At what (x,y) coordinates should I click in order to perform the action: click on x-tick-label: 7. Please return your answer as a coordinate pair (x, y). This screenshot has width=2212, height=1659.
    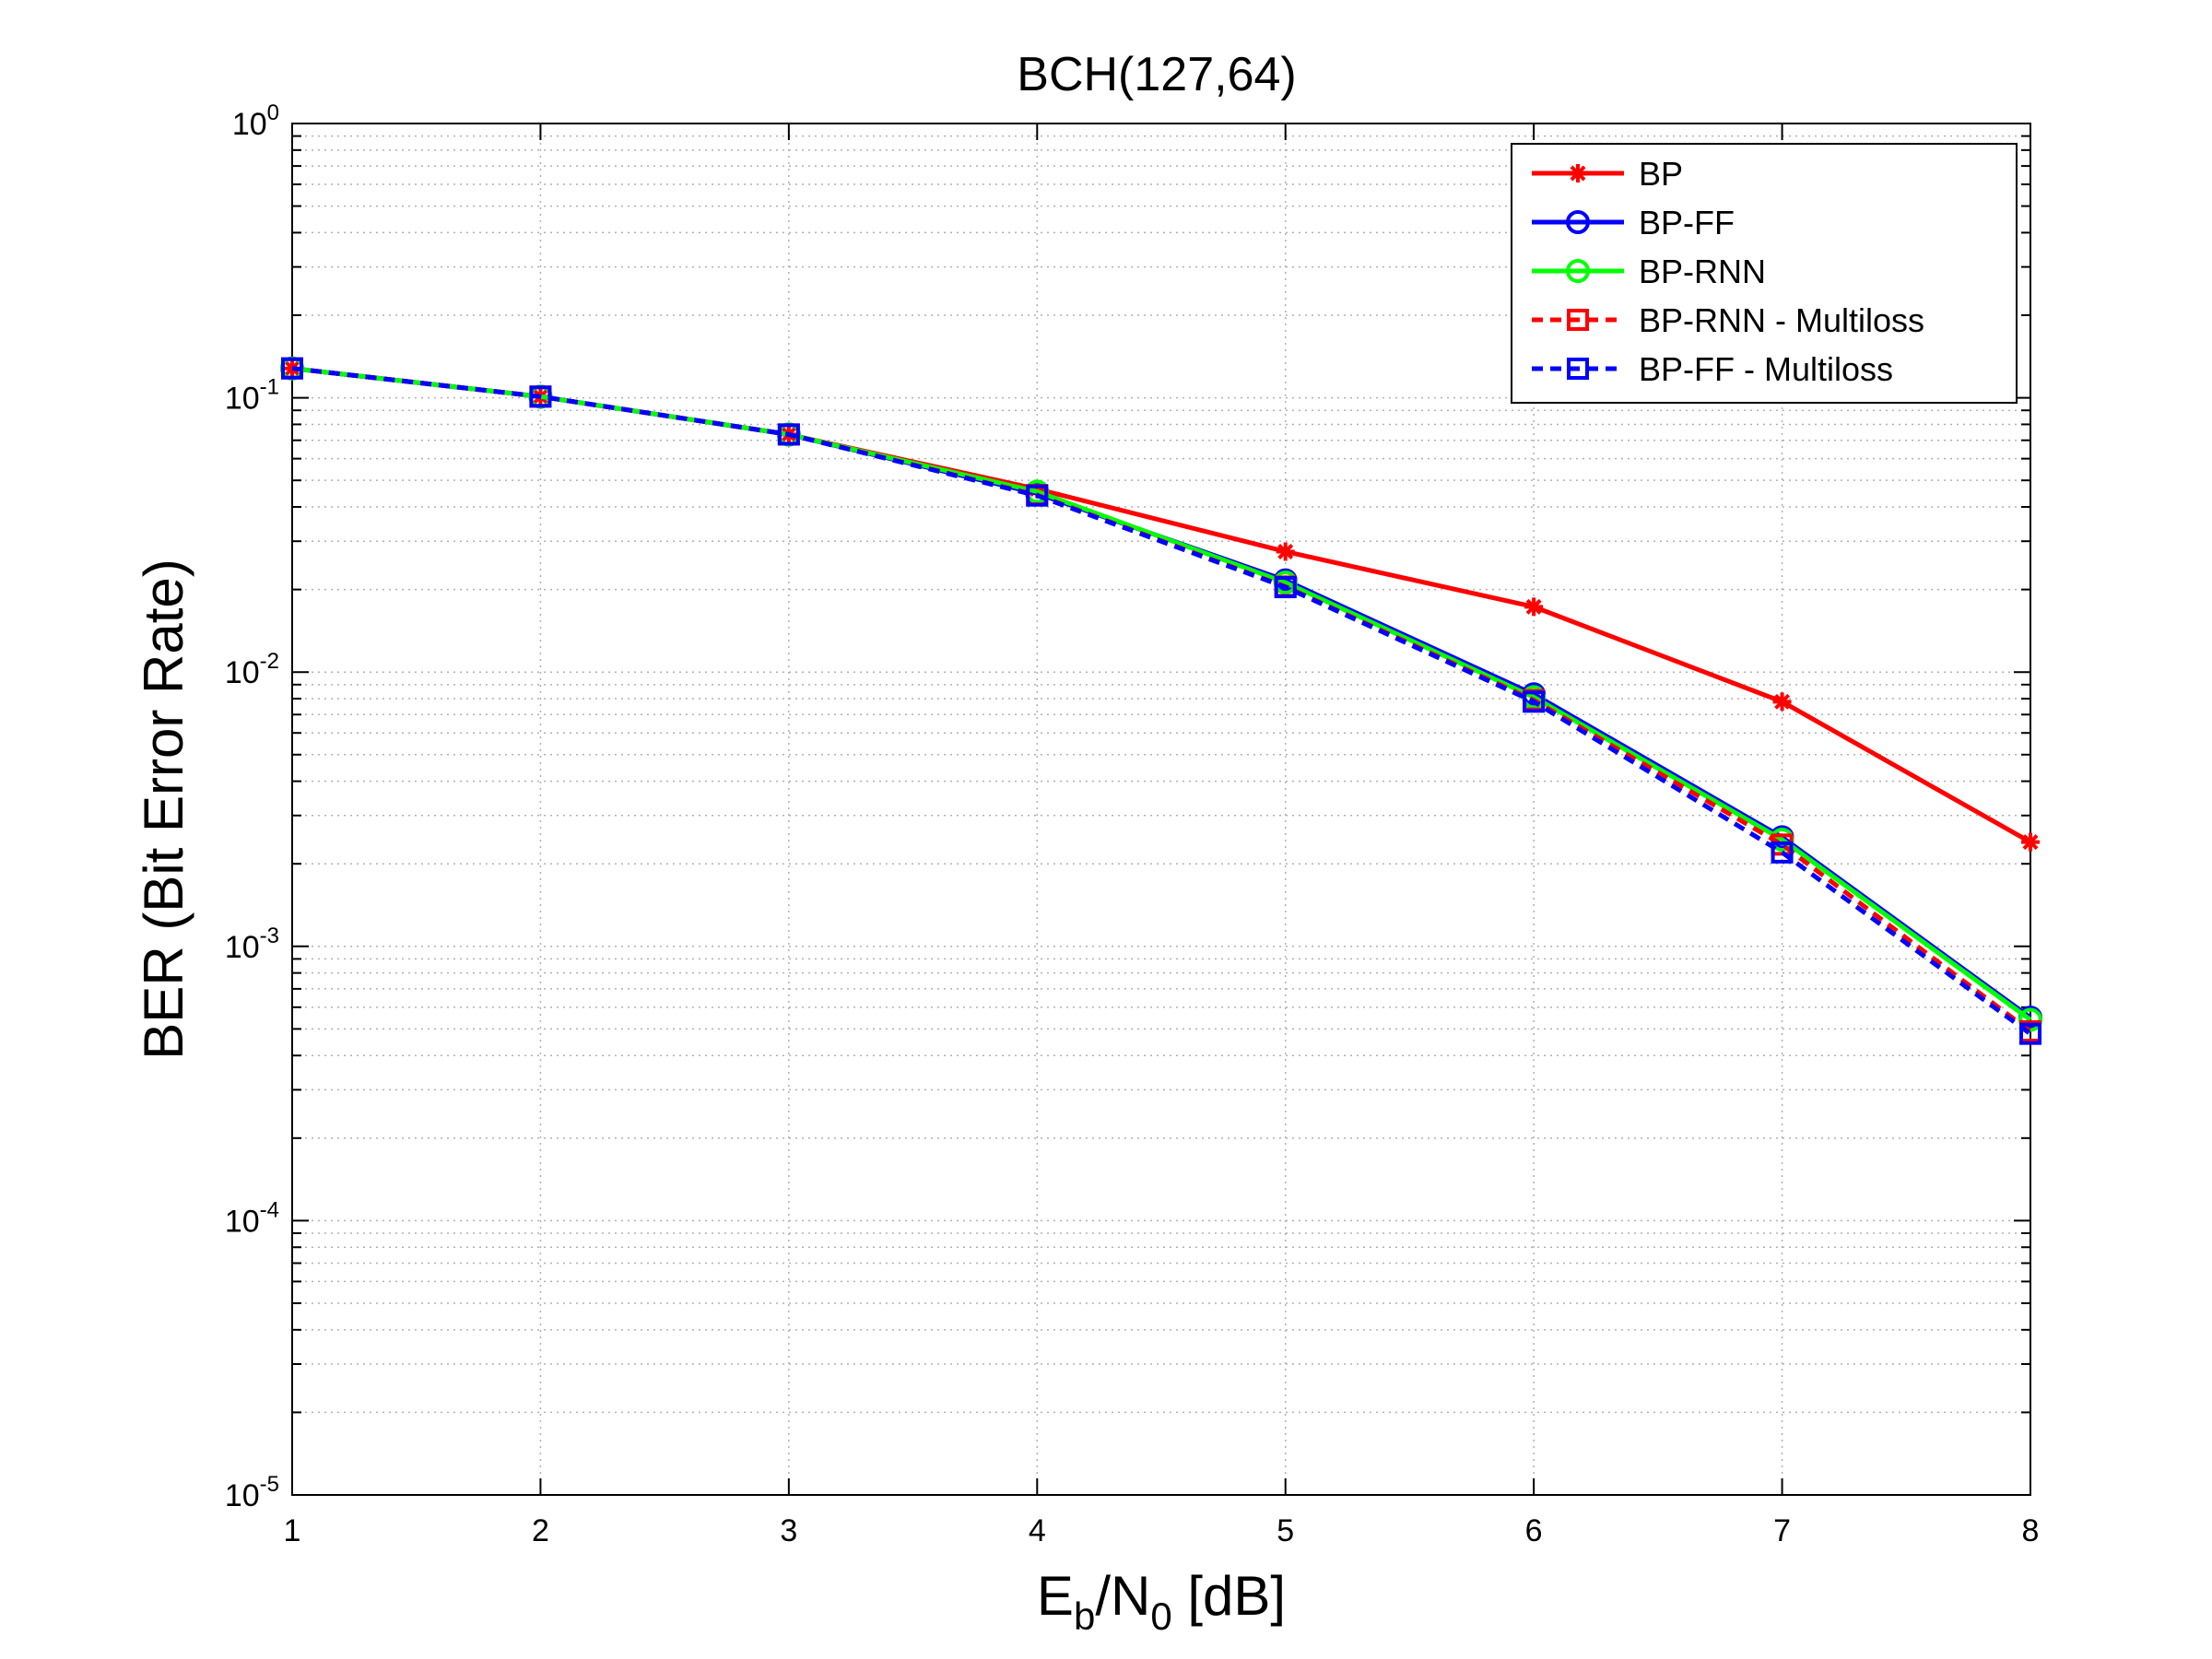
    Looking at the image, I should click on (1782, 1530).